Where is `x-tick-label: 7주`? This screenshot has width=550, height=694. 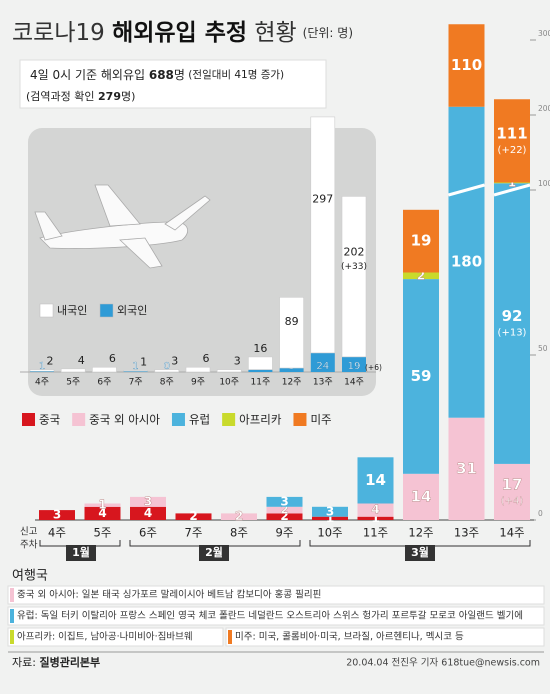 x-tick-label: 7주 is located at coordinates (194, 533).